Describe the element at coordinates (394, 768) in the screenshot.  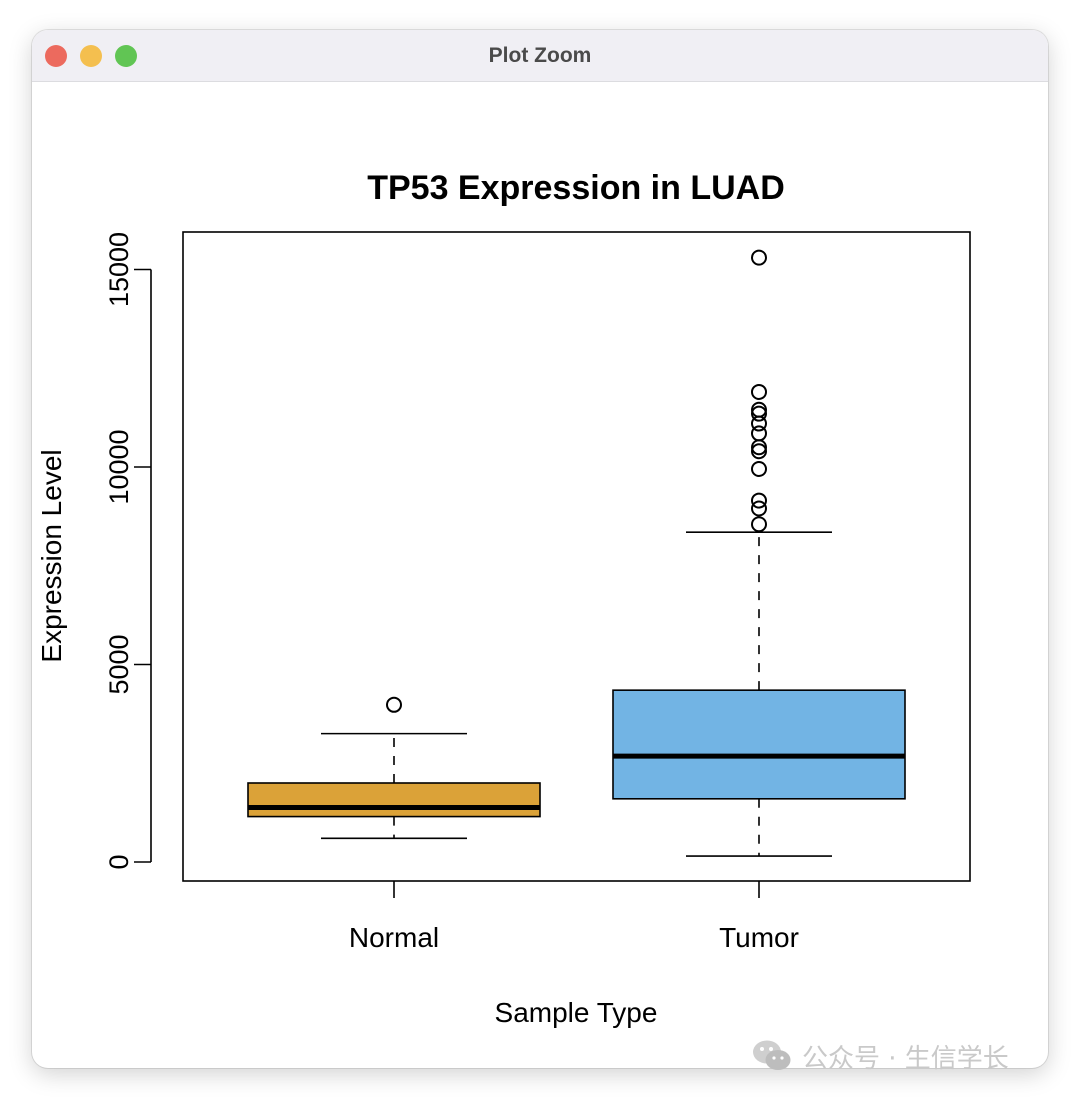
I see `box-group-normal` at that location.